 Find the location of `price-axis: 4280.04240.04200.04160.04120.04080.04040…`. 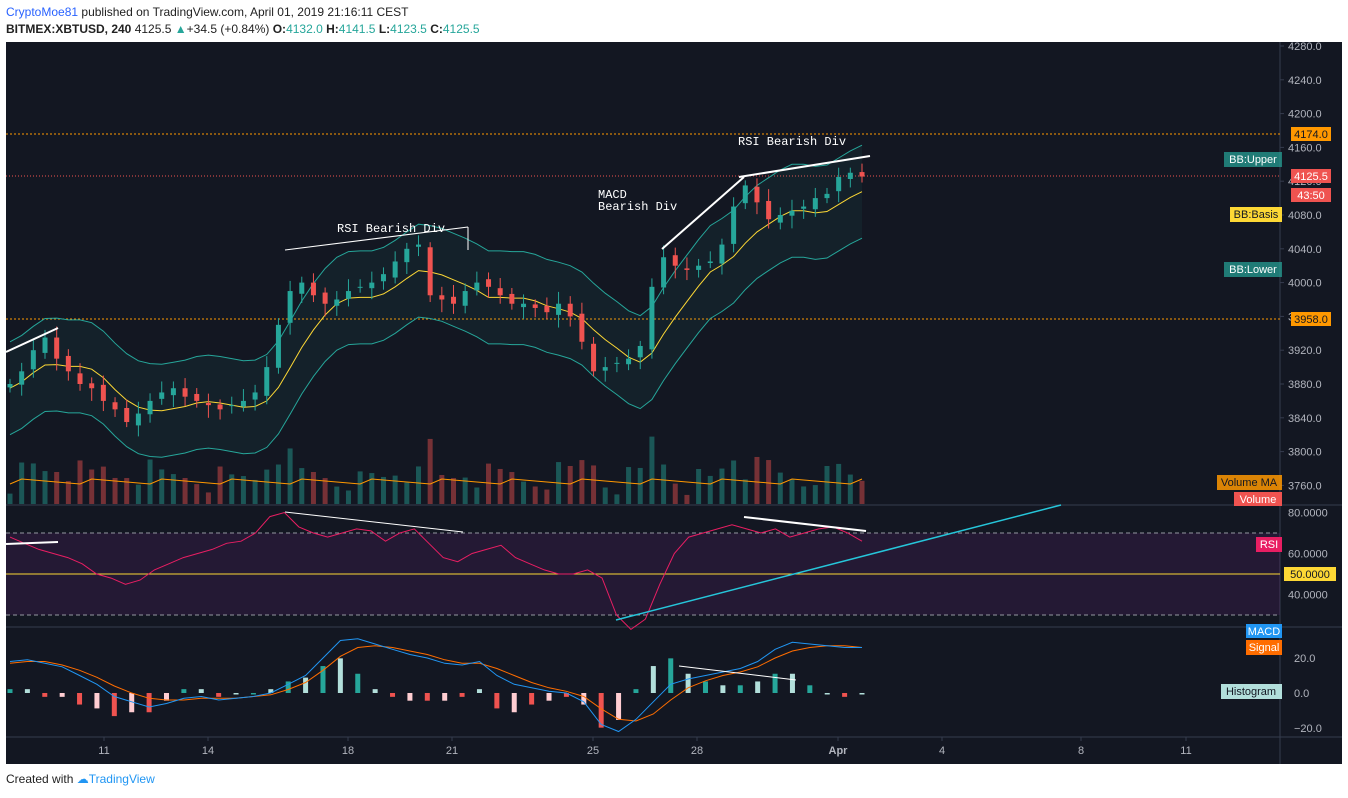

price-axis: 4280.04240.04200.04160.04120.04080.04040… is located at coordinates (1301, 266).